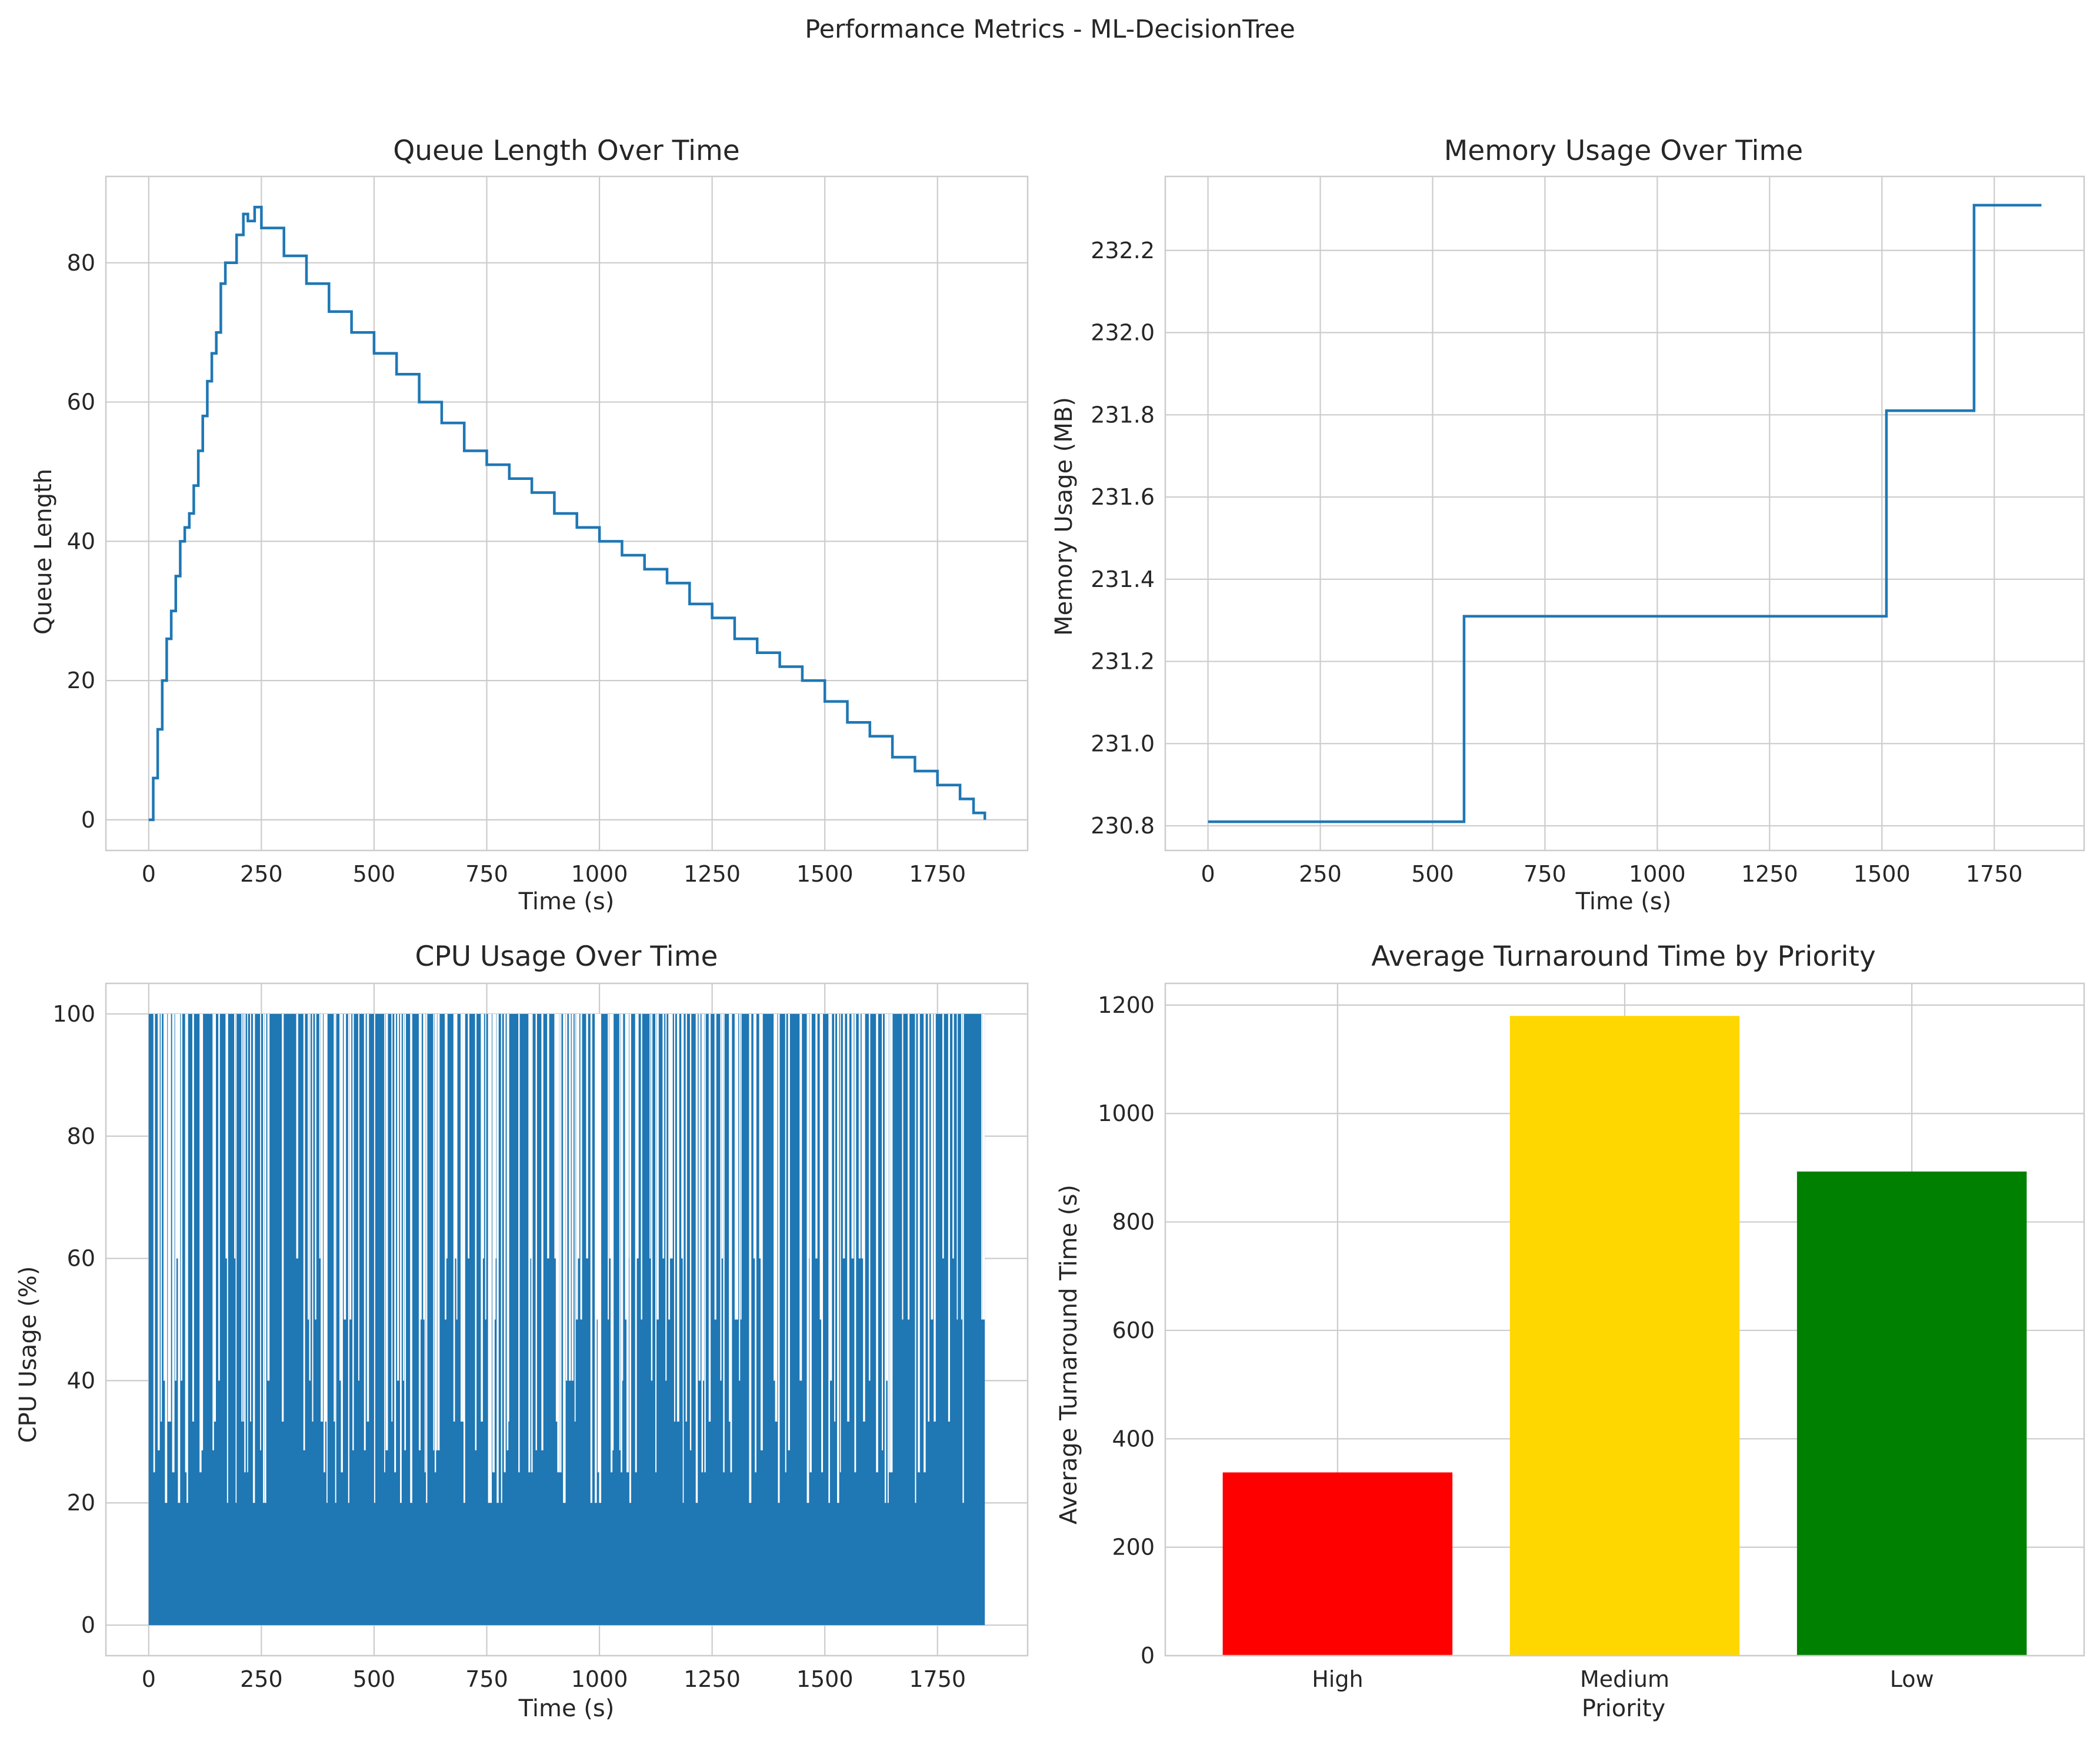 The width and height of the screenshot is (2100, 1738). What do you see at coordinates (1123, 250) in the screenshot?
I see `memory-ytick-label: 232.2` at bounding box center [1123, 250].